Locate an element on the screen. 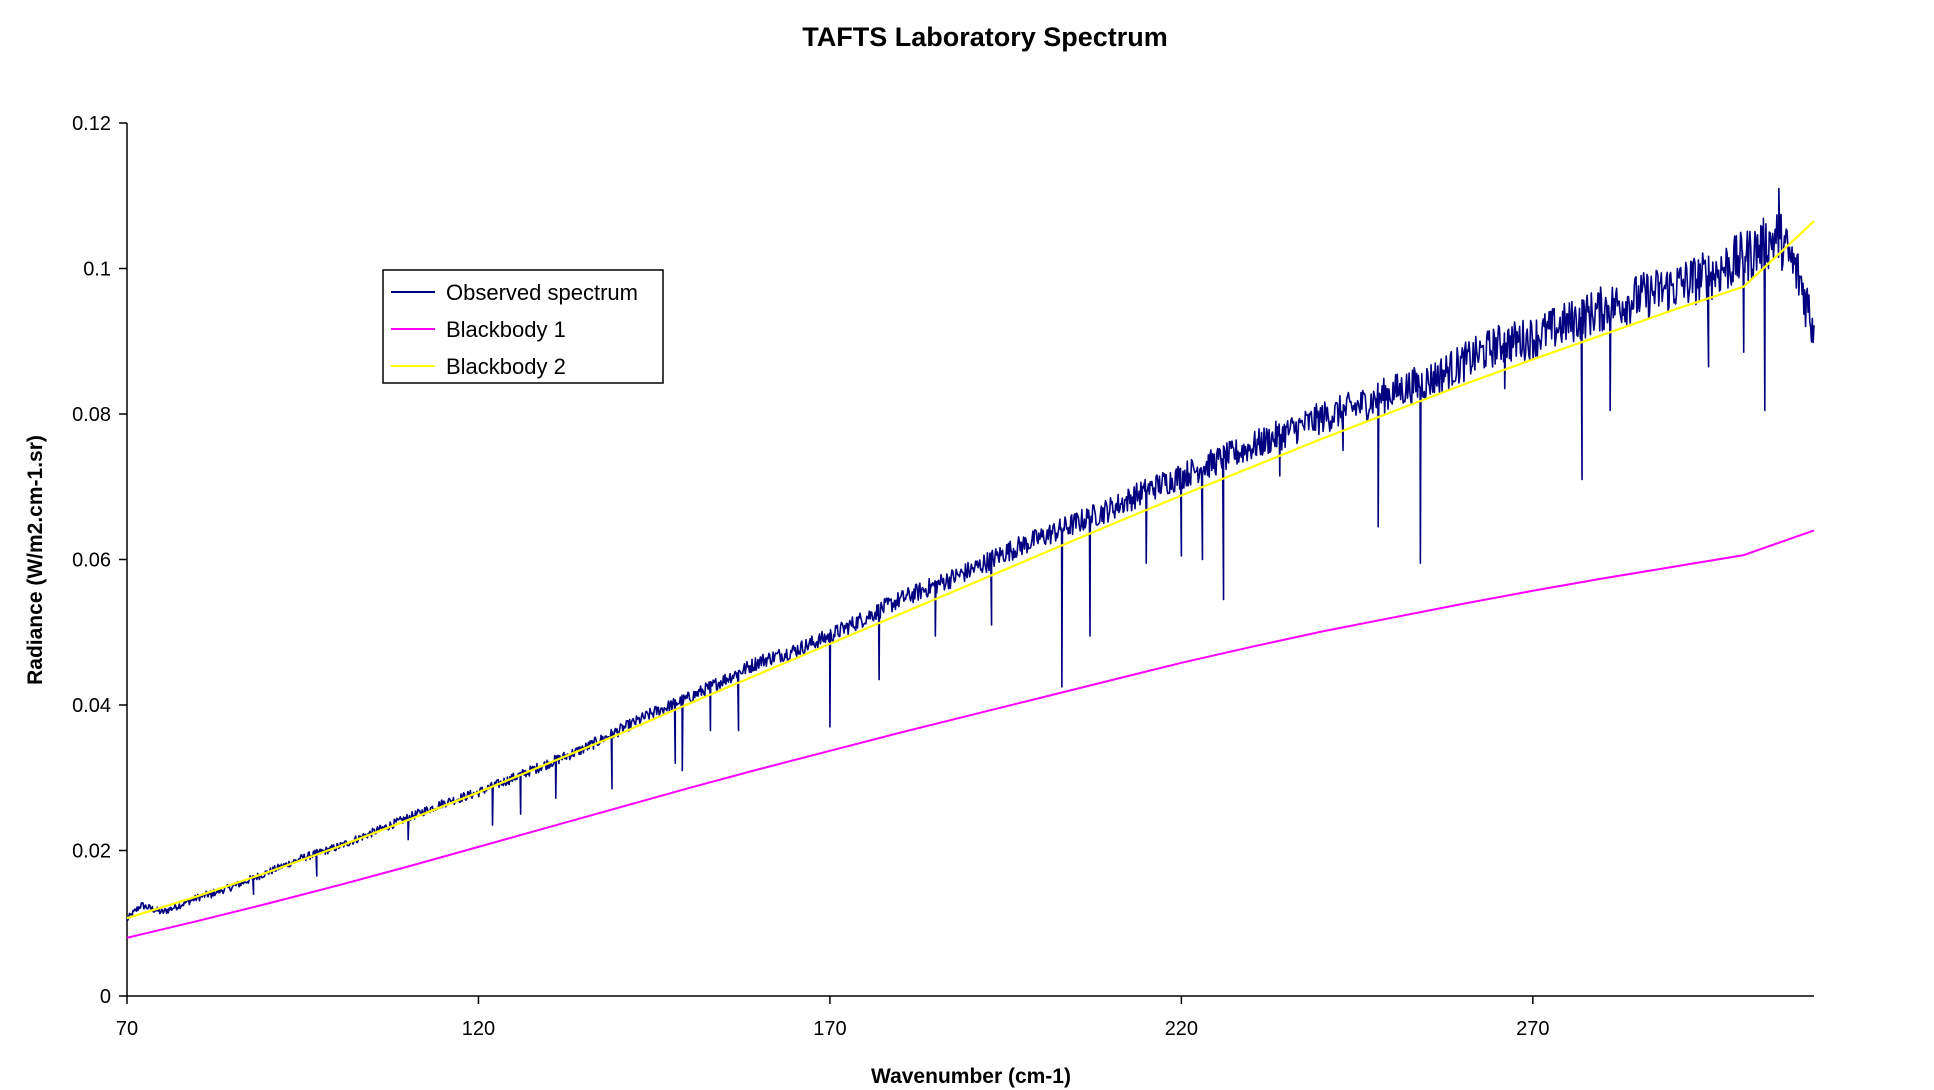  y-tick-label: 0.02 is located at coordinates (91, 852).